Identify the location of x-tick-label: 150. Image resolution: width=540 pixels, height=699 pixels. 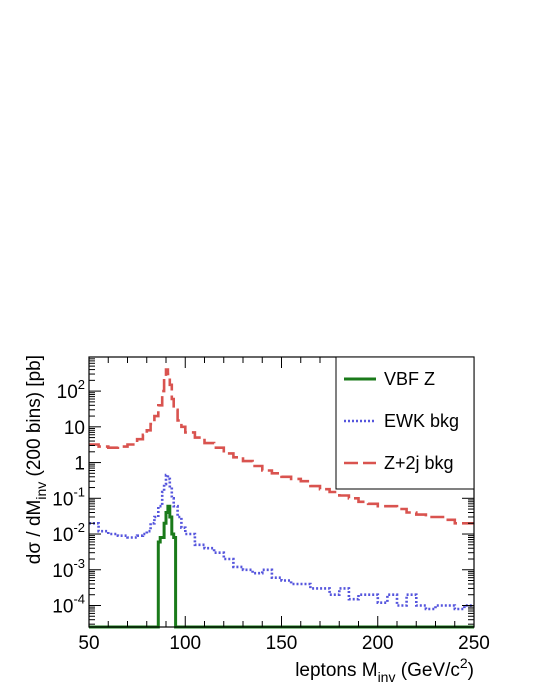
(282, 643).